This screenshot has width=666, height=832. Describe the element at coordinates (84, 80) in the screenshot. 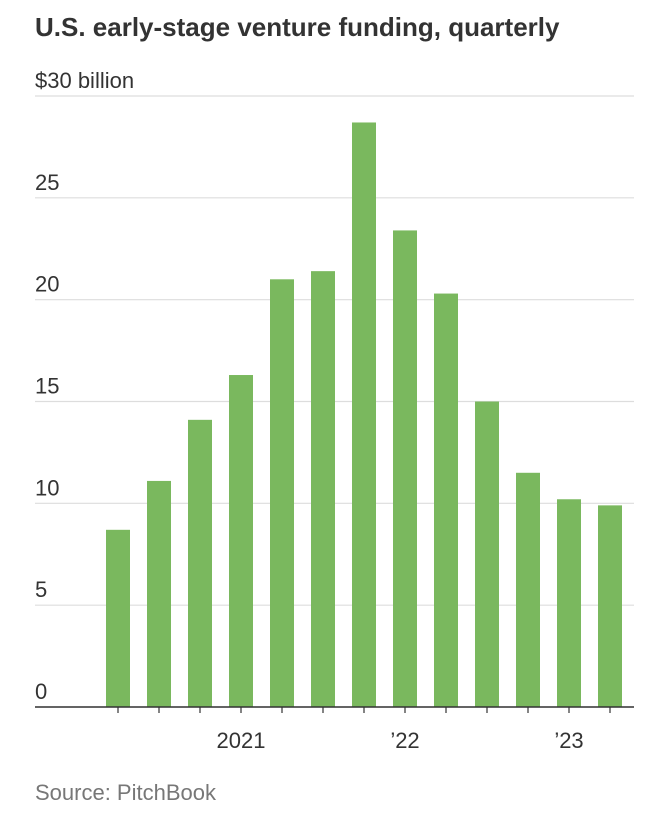

I see `y-tick-label: $30 billion` at that location.